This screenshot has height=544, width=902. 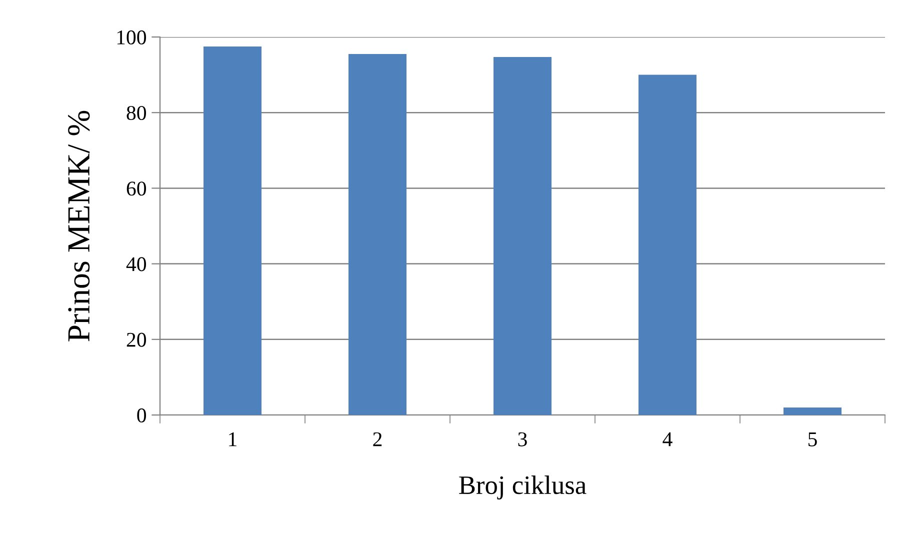 What do you see at coordinates (79, 226) in the screenshot?
I see `y-axis-title: Prinos MEMK/ %` at bounding box center [79, 226].